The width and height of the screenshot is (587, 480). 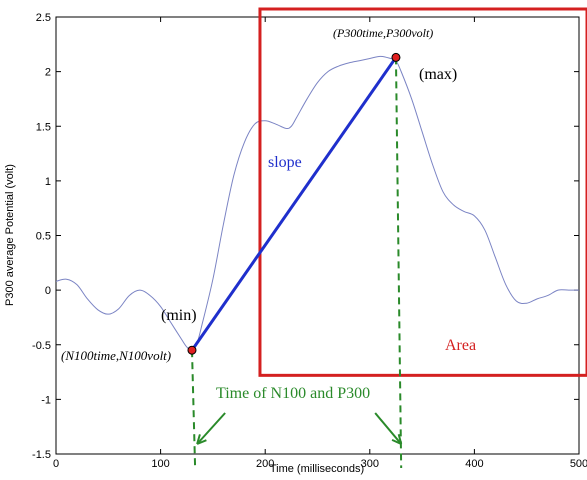 What do you see at coordinates (388, 428) in the screenshot?
I see `p300-arrow` at bounding box center [388, 428].